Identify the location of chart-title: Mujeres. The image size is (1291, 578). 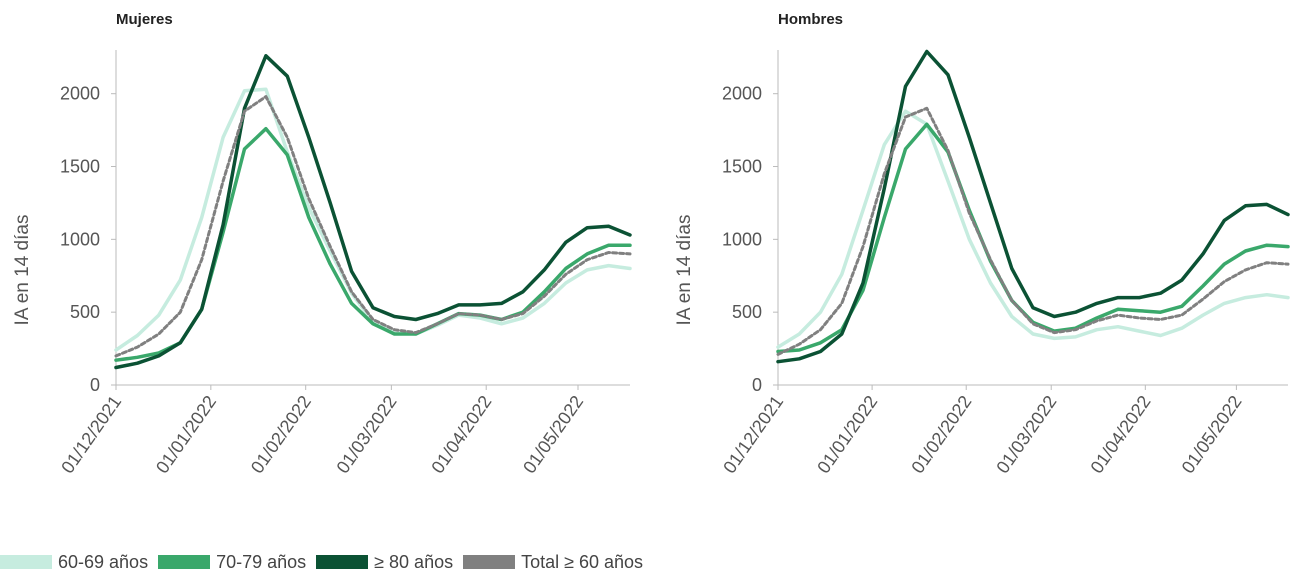
(144, 19).